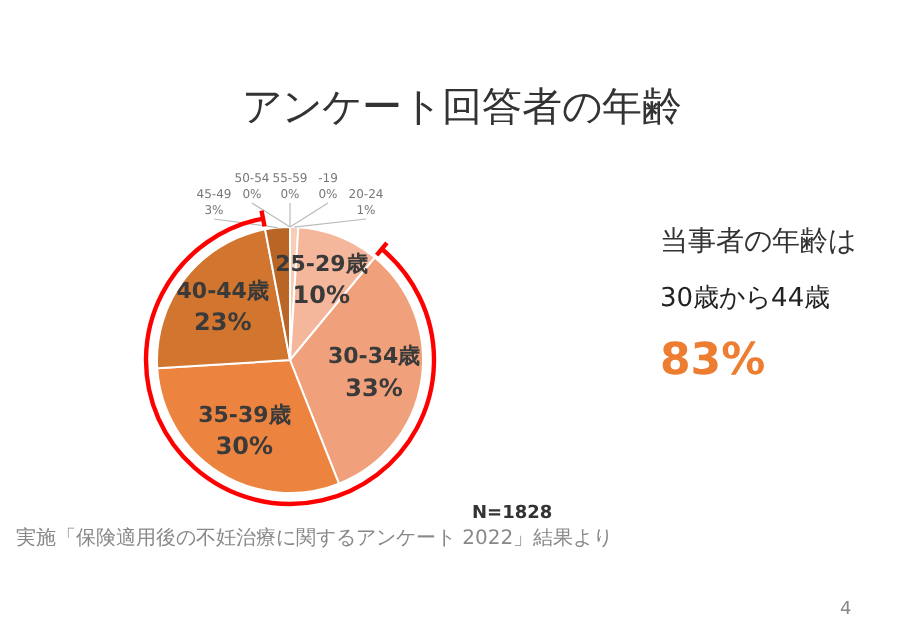 This screenshot has height=640, width=924. What do you see at coordinates (315, 538) in the screenshot?
I see `text: 実施「保険適用後の不妊治療に関するアンケート 2022」結果より` at bounding box center [315, 538].